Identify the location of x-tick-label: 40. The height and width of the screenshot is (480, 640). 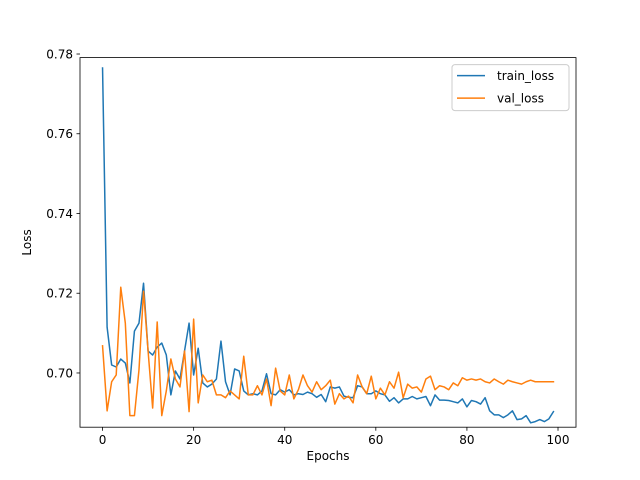
(284, 440).